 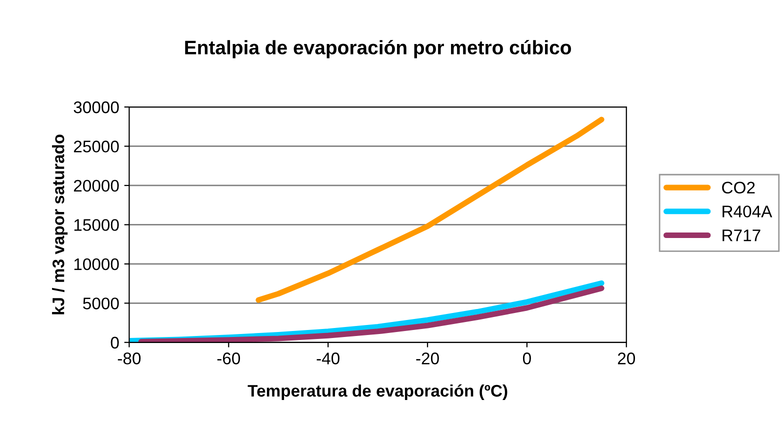 I want to click on y-axis-title: kJ / m3 vapor saturado, so click(x=60, y=224).